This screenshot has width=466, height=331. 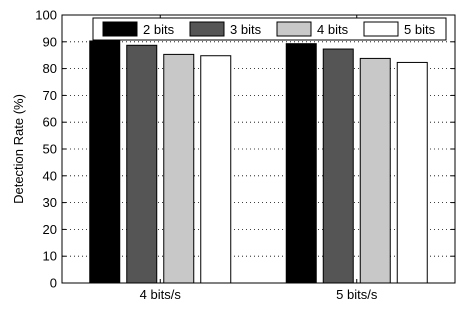 What do you see at coordinates (50, 149) in the screenshot?
I see `y-tick-label: 50` at bounding box center [50, 149].